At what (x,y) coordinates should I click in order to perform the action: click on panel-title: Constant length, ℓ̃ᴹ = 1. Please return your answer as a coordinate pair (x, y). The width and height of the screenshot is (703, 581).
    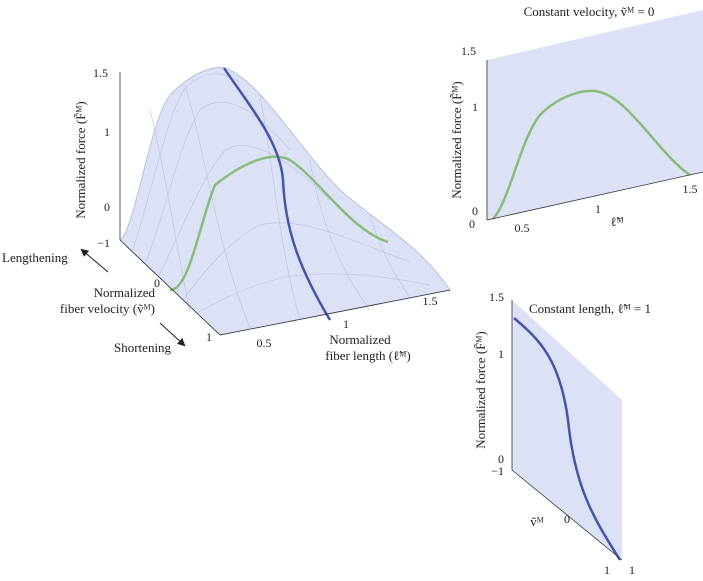
    Looking at the image, I should click on (590, 308).